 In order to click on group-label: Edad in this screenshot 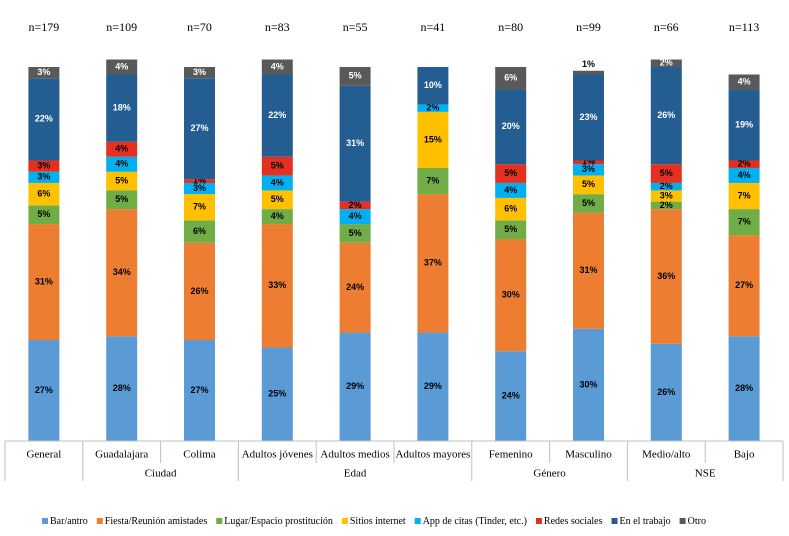, I will do `click(355, 474)`.